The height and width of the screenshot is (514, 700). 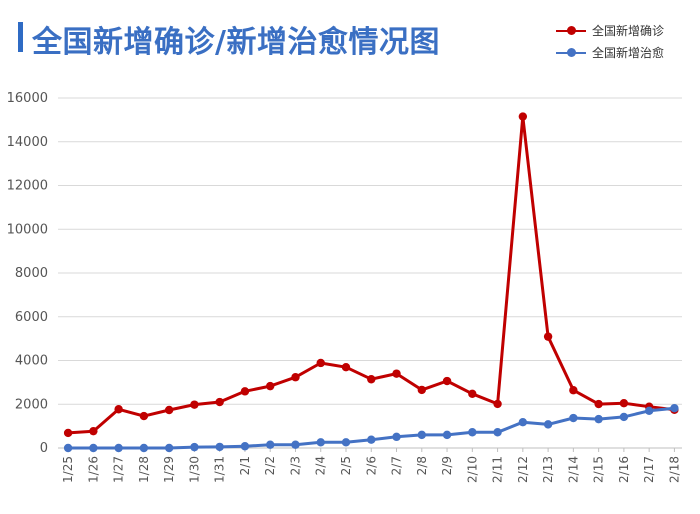 What do you see at coordinates (371, 465) in the screenshot?
I see `x-tick-label: 2/6` at bounding box center [371, 465].